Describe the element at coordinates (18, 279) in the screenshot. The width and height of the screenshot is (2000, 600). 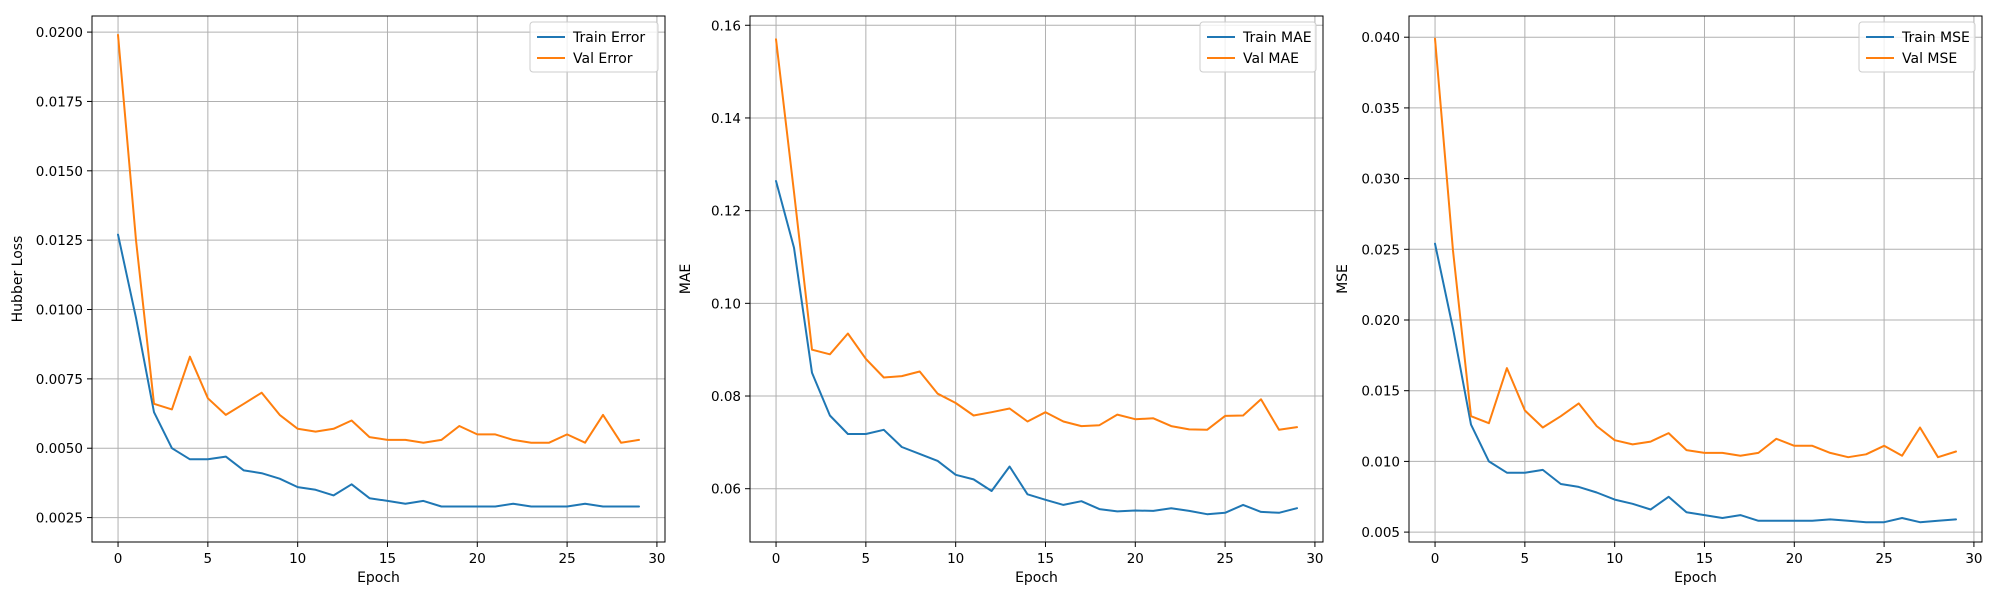
I see `y-axis-label: Hubber Loss` at that location.